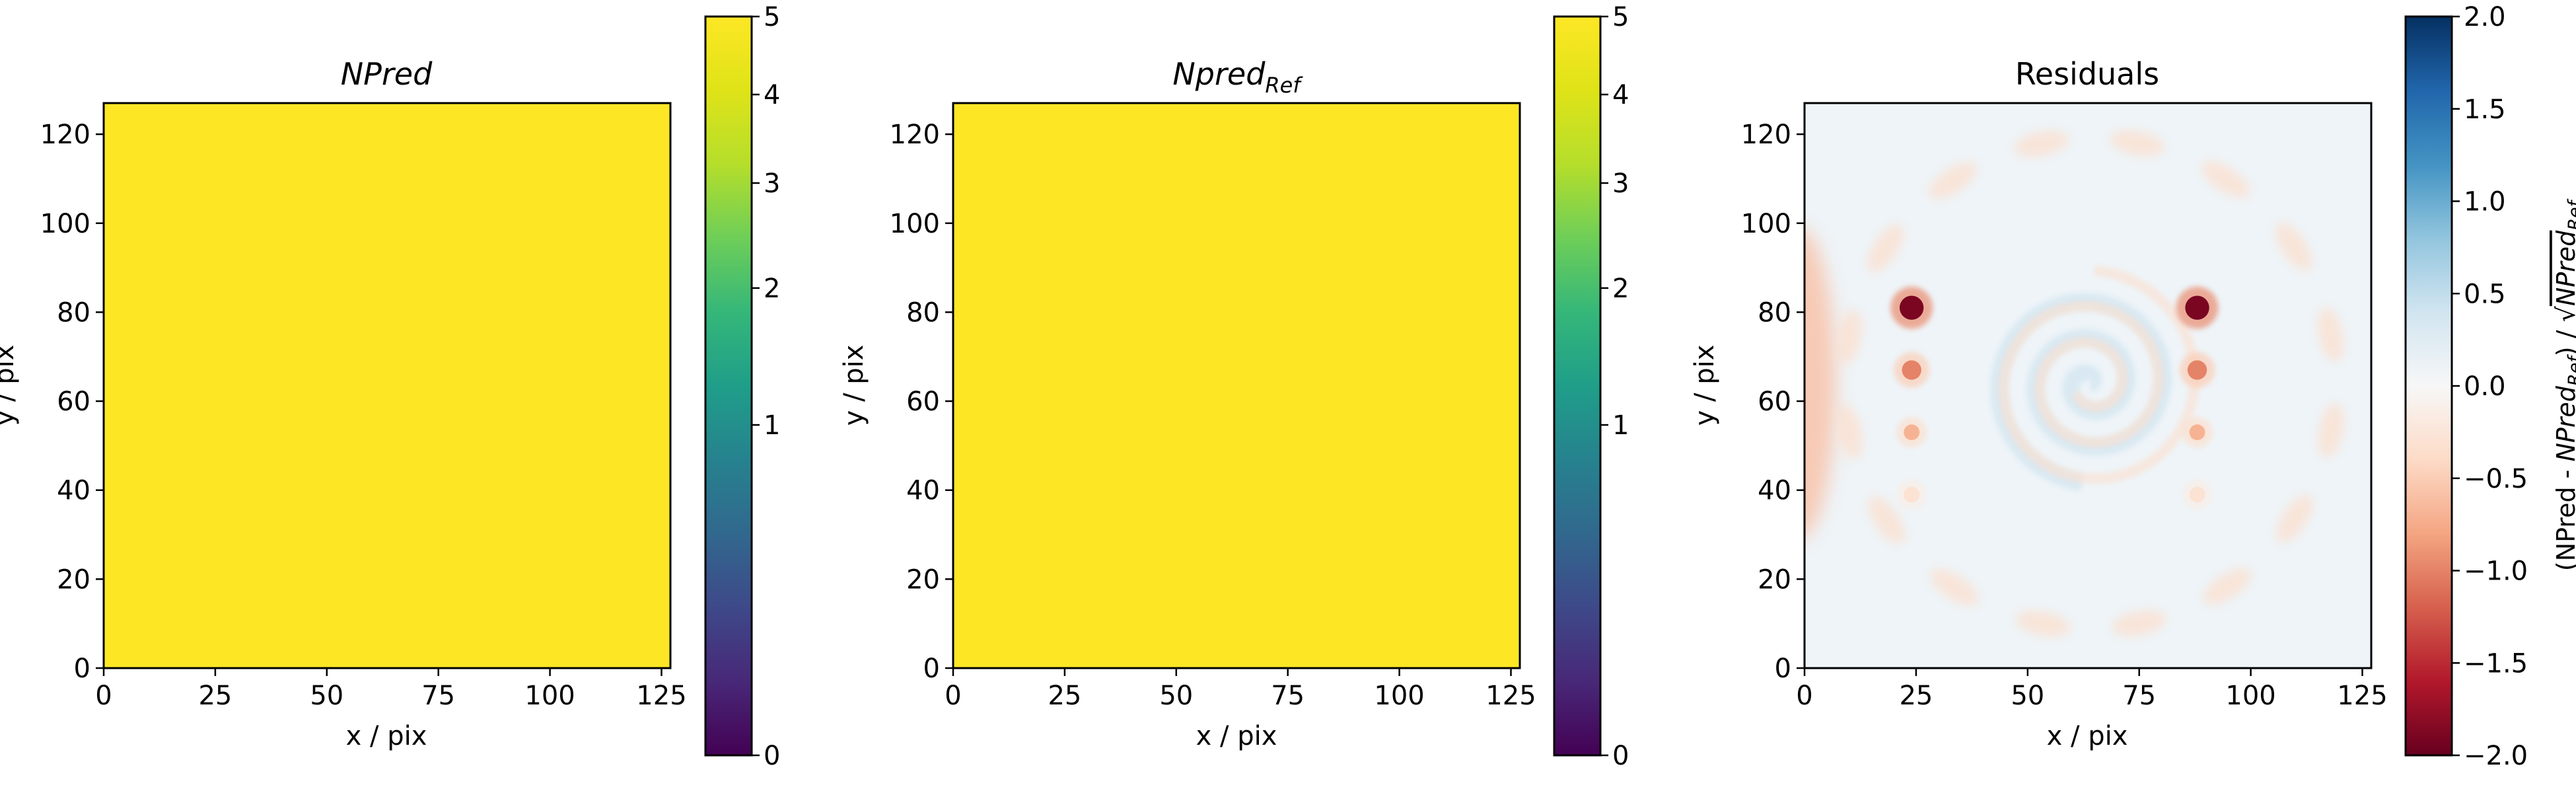 The width and height of the screenshot is (2576, 793). What do you see at coordinates (1621, 95) in the screenshot?
I see `colorbar-tick-label: 4` at bounding box center [1621, 95].